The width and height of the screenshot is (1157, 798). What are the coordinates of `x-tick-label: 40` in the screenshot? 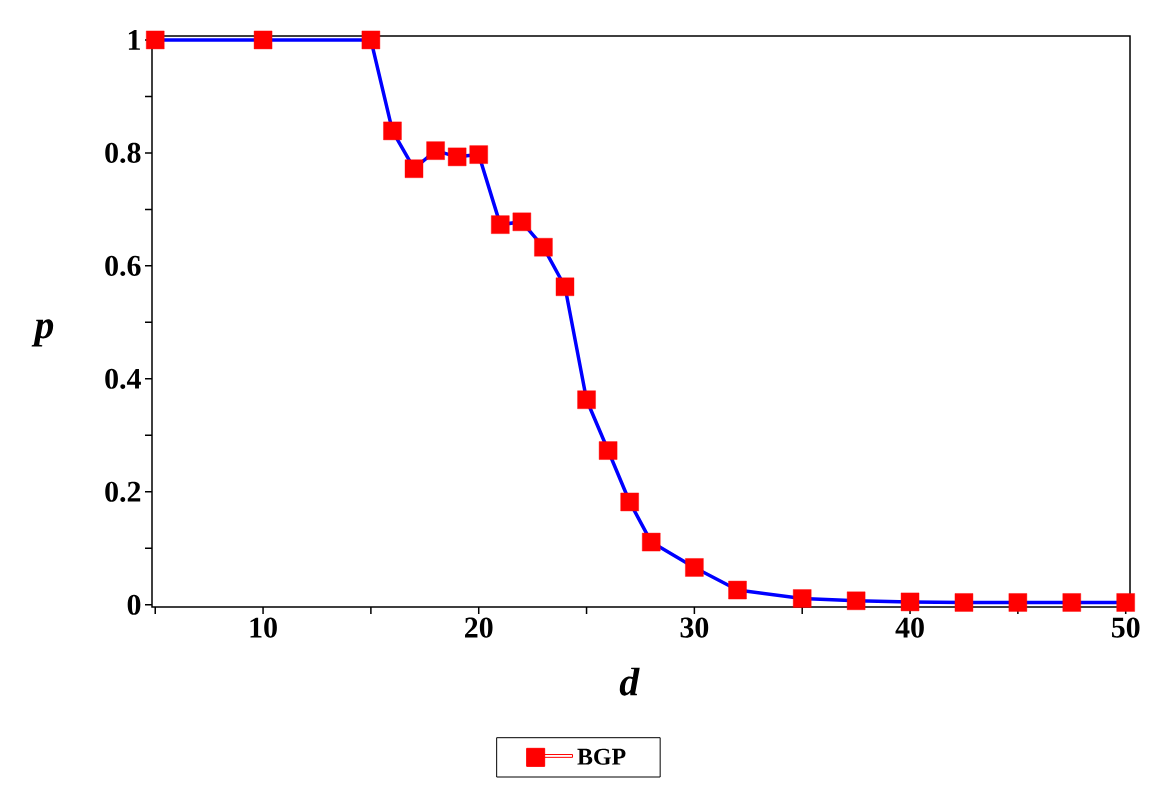 It's located at (909, 627).